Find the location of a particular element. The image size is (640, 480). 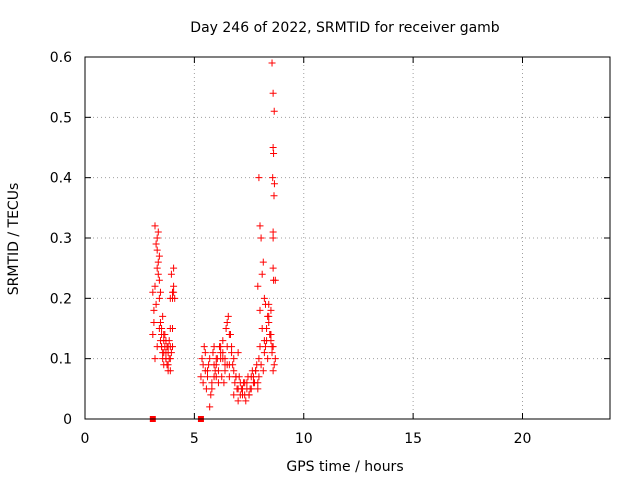

y-axis-label: SRMTID / TECUs is located at coordinates (14, 239).